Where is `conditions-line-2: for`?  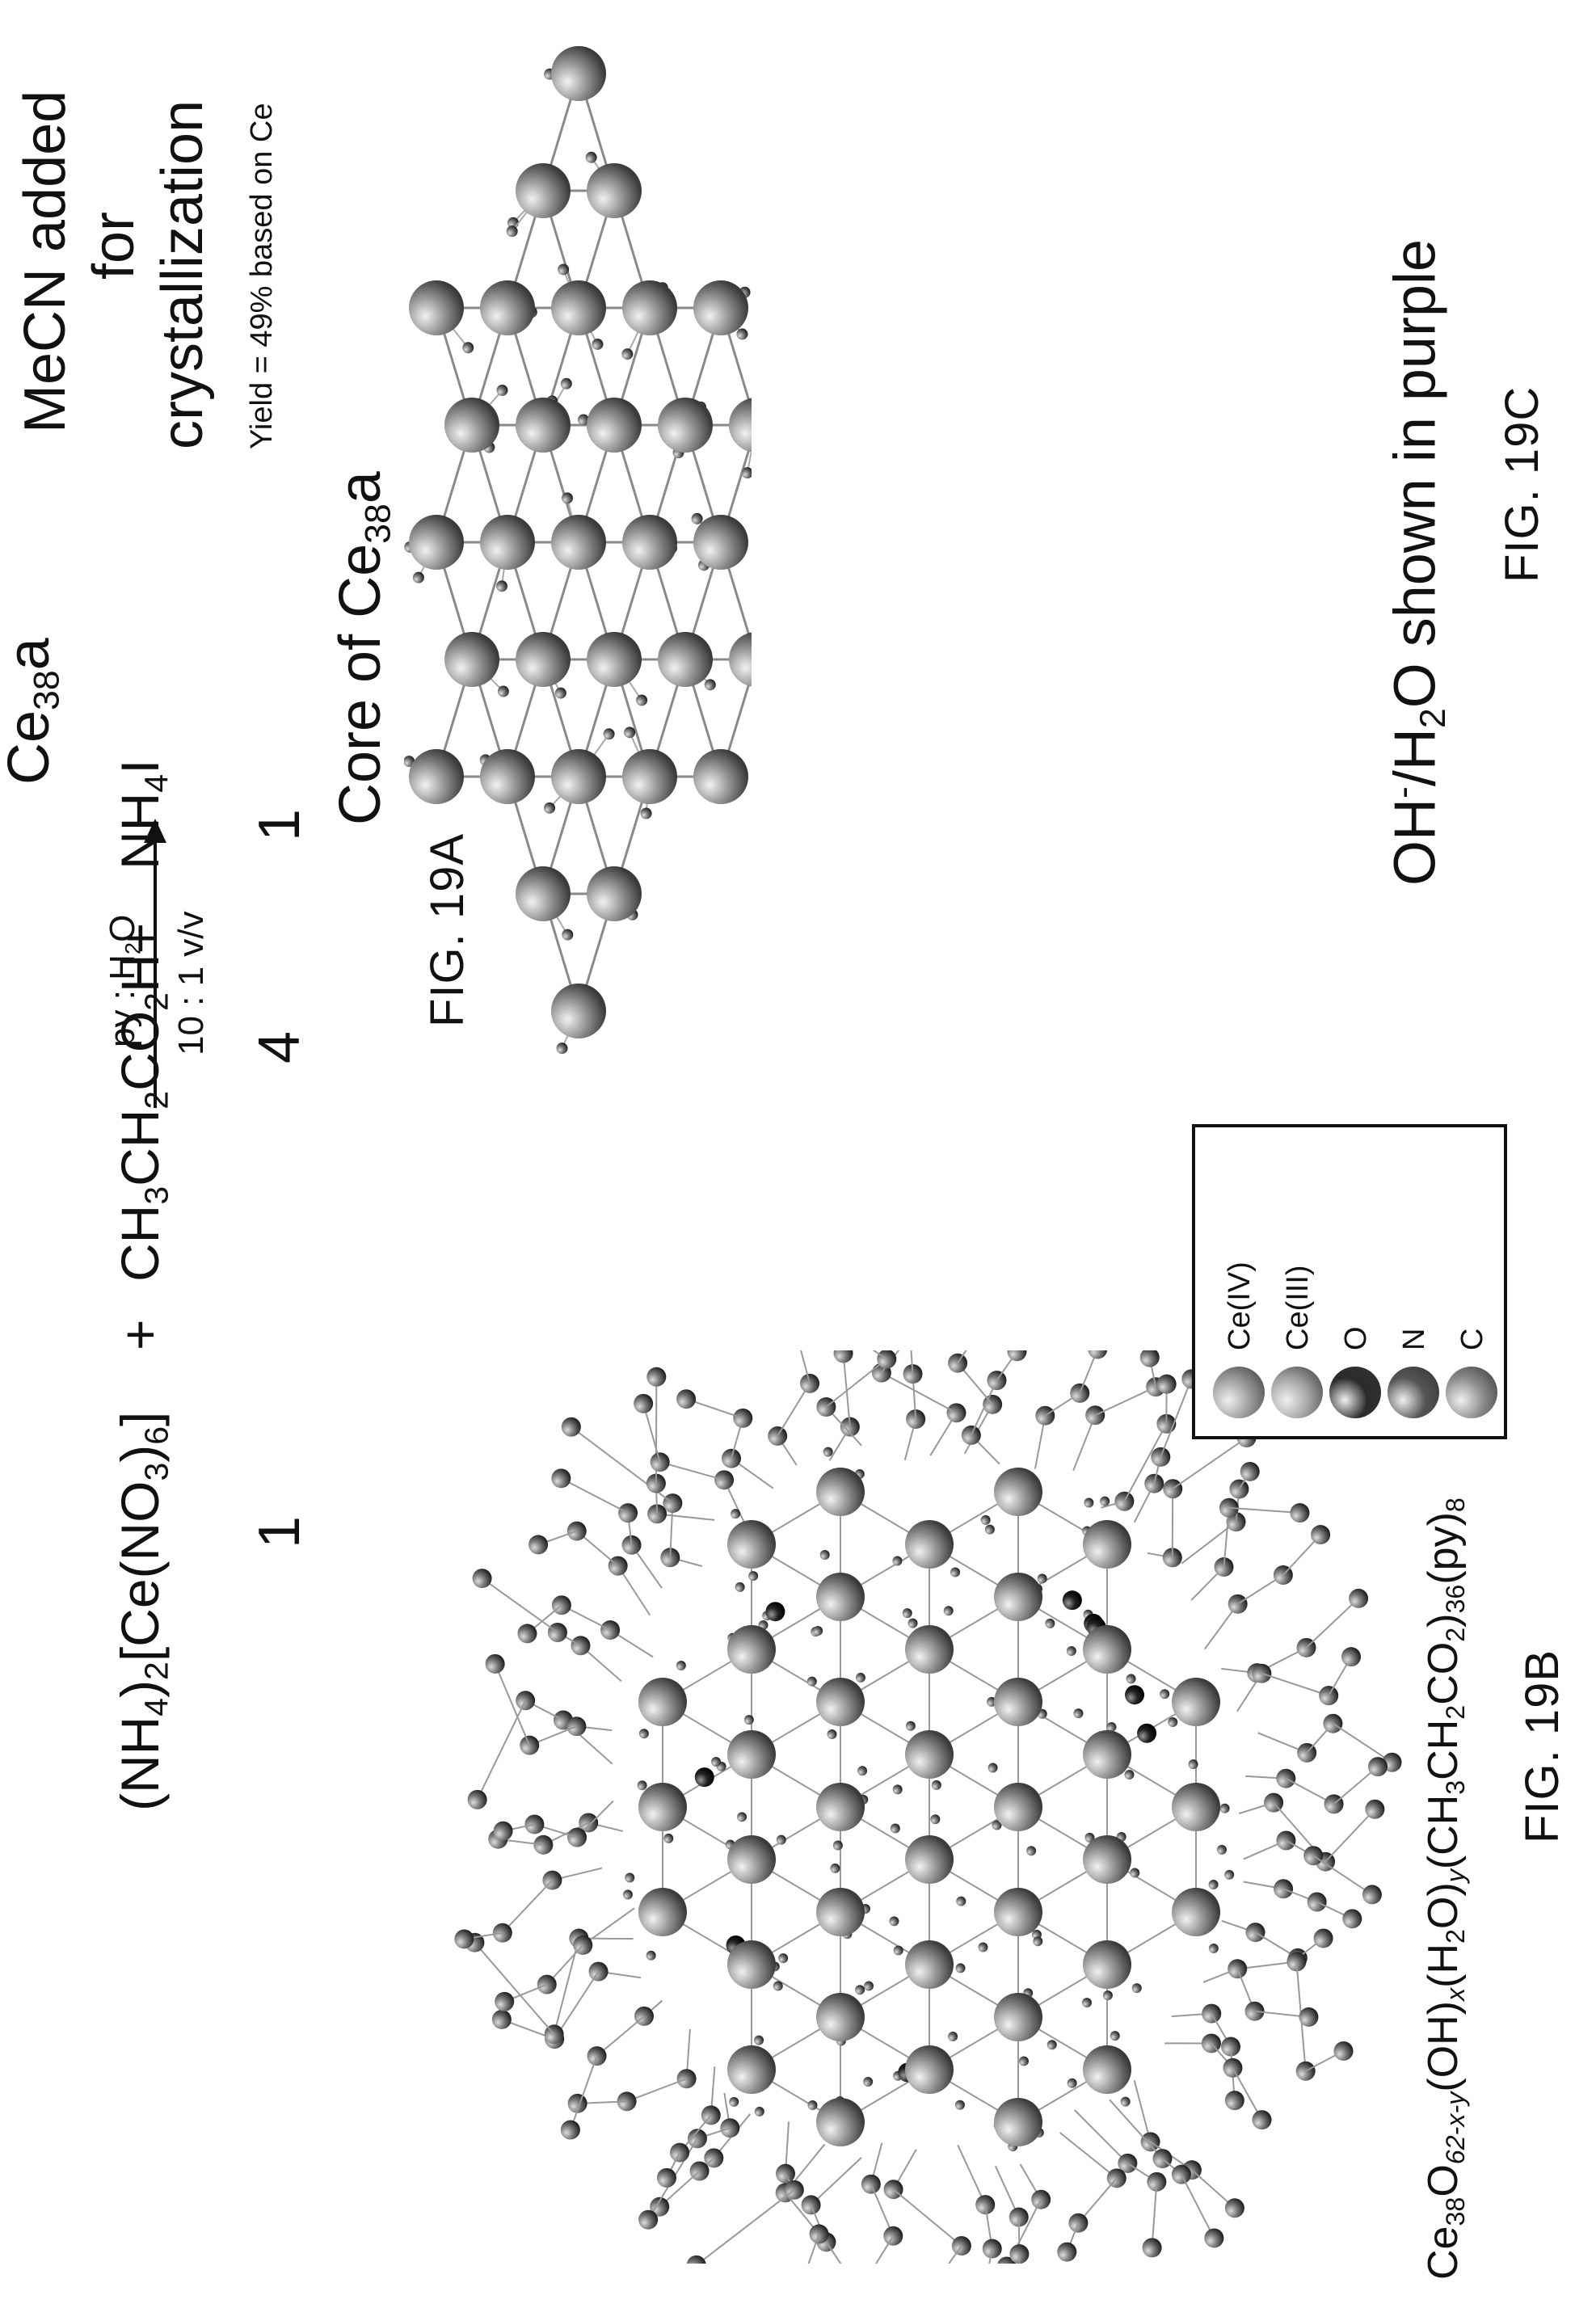 conditions-line-2: for is located at coordinates (114, 245).